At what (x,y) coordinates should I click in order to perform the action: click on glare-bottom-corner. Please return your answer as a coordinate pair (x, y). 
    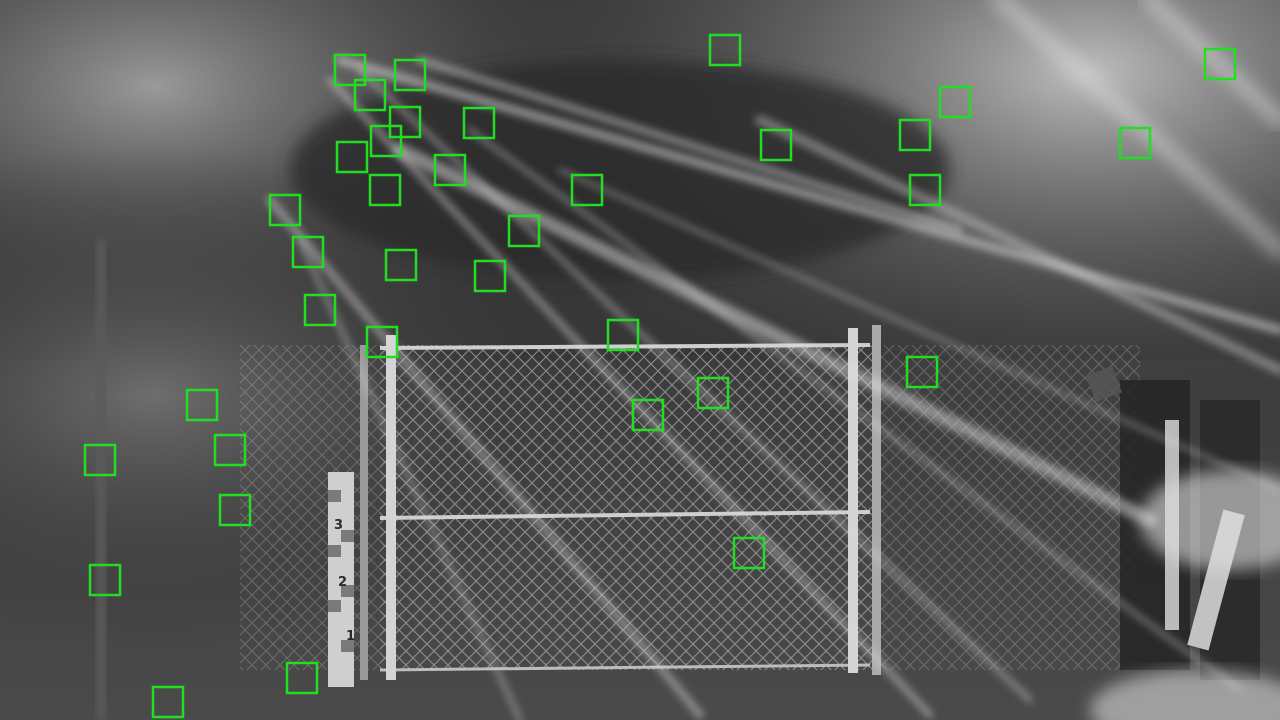
    Looking at the image, I should click on (1185, 695).